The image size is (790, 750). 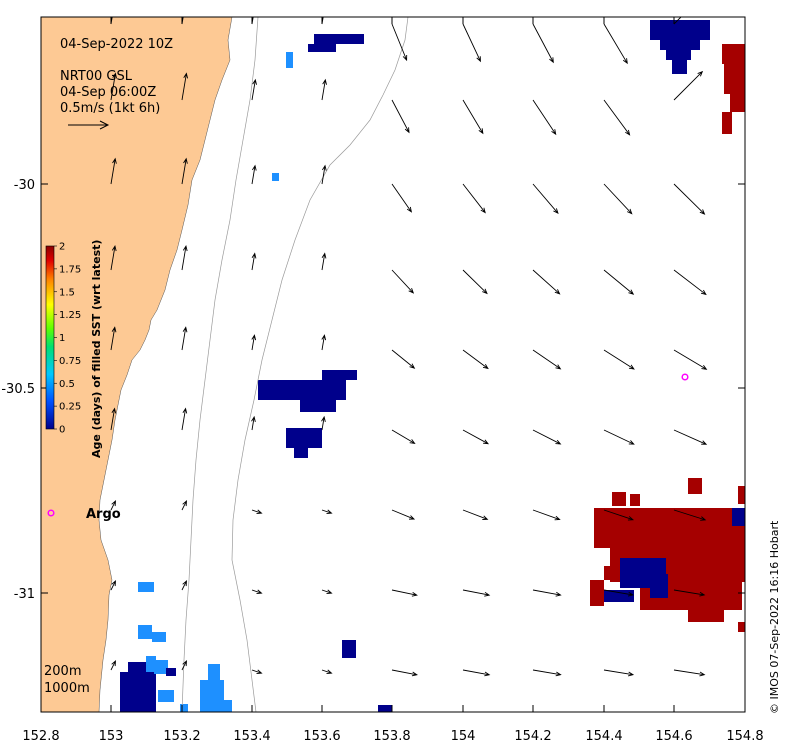 What do you see at coordinates (391, 736) in the screenshot?
I see `x-tick-label: 153.8` at bounding box center [391, 736].